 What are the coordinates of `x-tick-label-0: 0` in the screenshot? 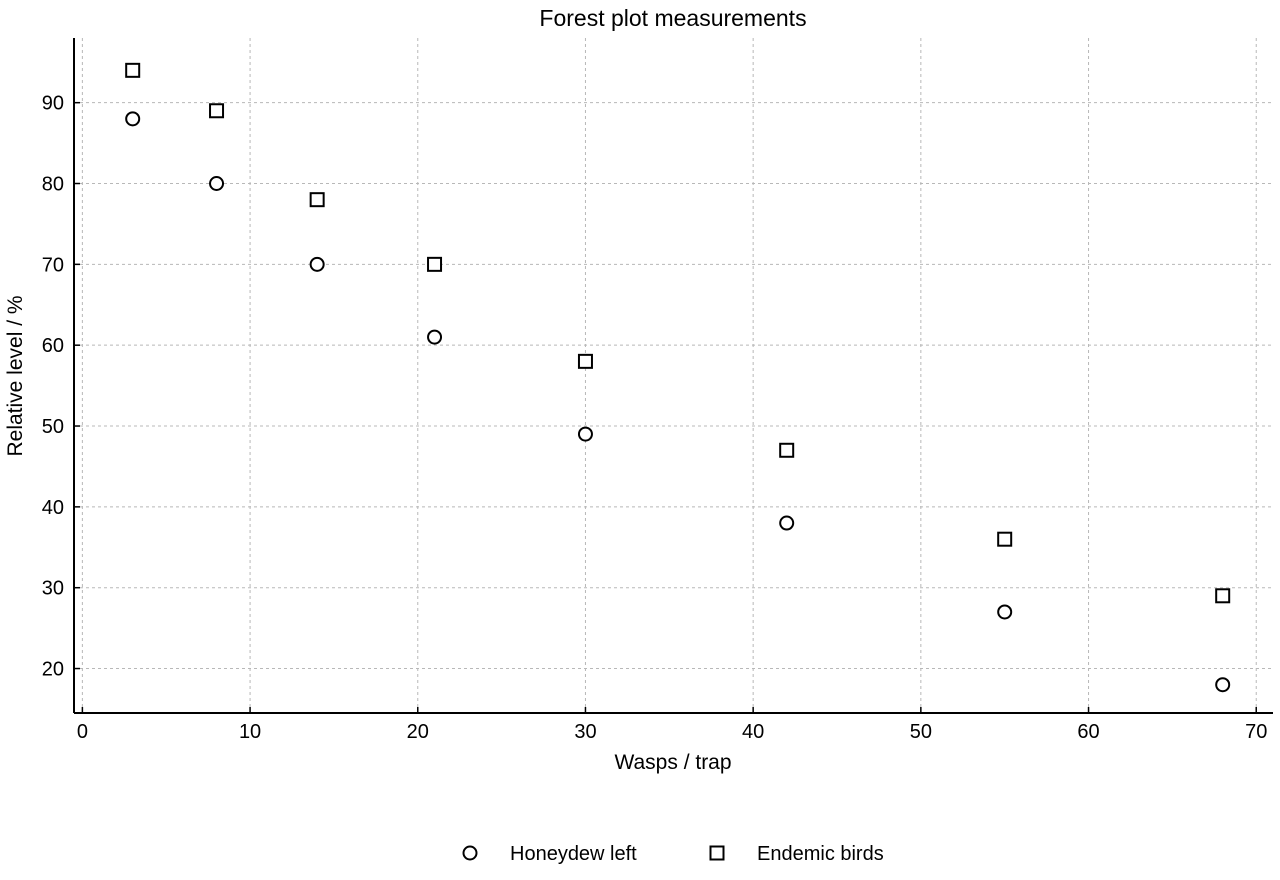 It's located at (82, 732).